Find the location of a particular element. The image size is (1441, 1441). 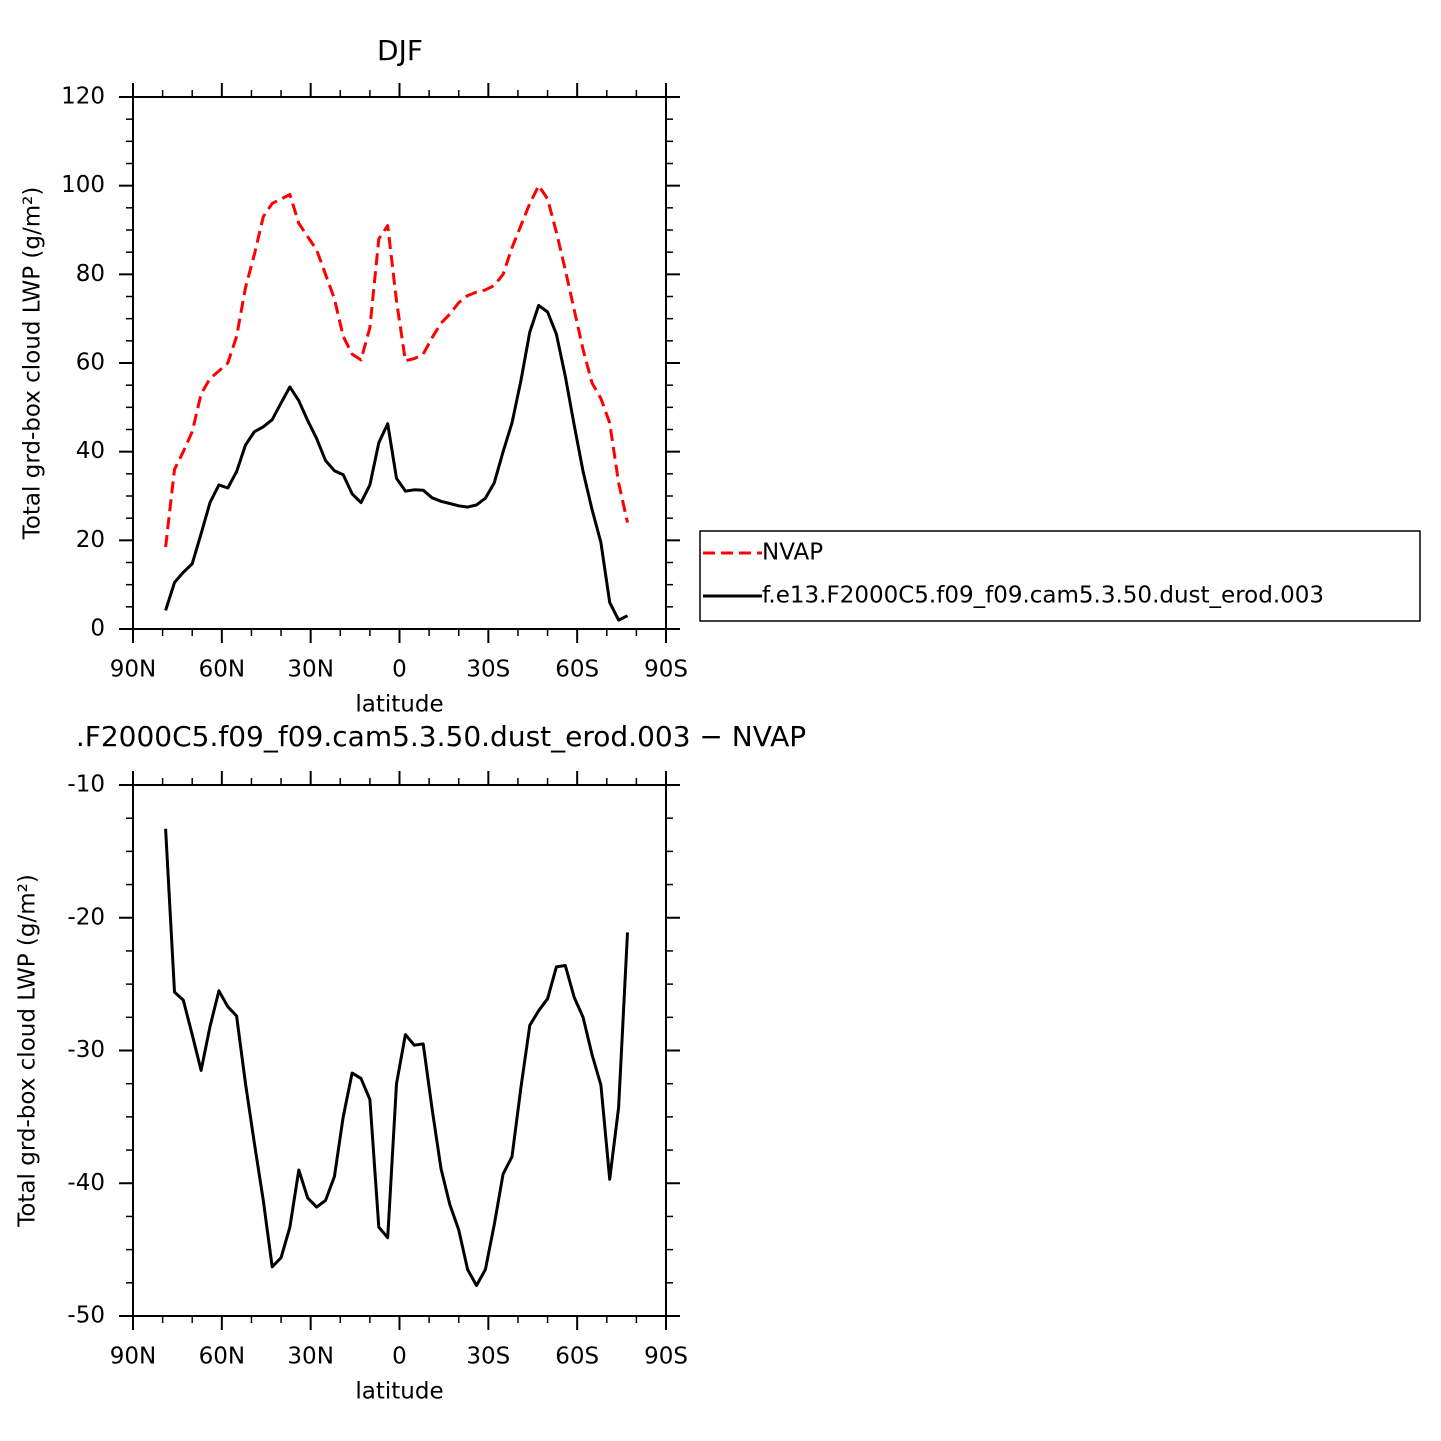

plot-frame is located at coordinates (399, 1050).